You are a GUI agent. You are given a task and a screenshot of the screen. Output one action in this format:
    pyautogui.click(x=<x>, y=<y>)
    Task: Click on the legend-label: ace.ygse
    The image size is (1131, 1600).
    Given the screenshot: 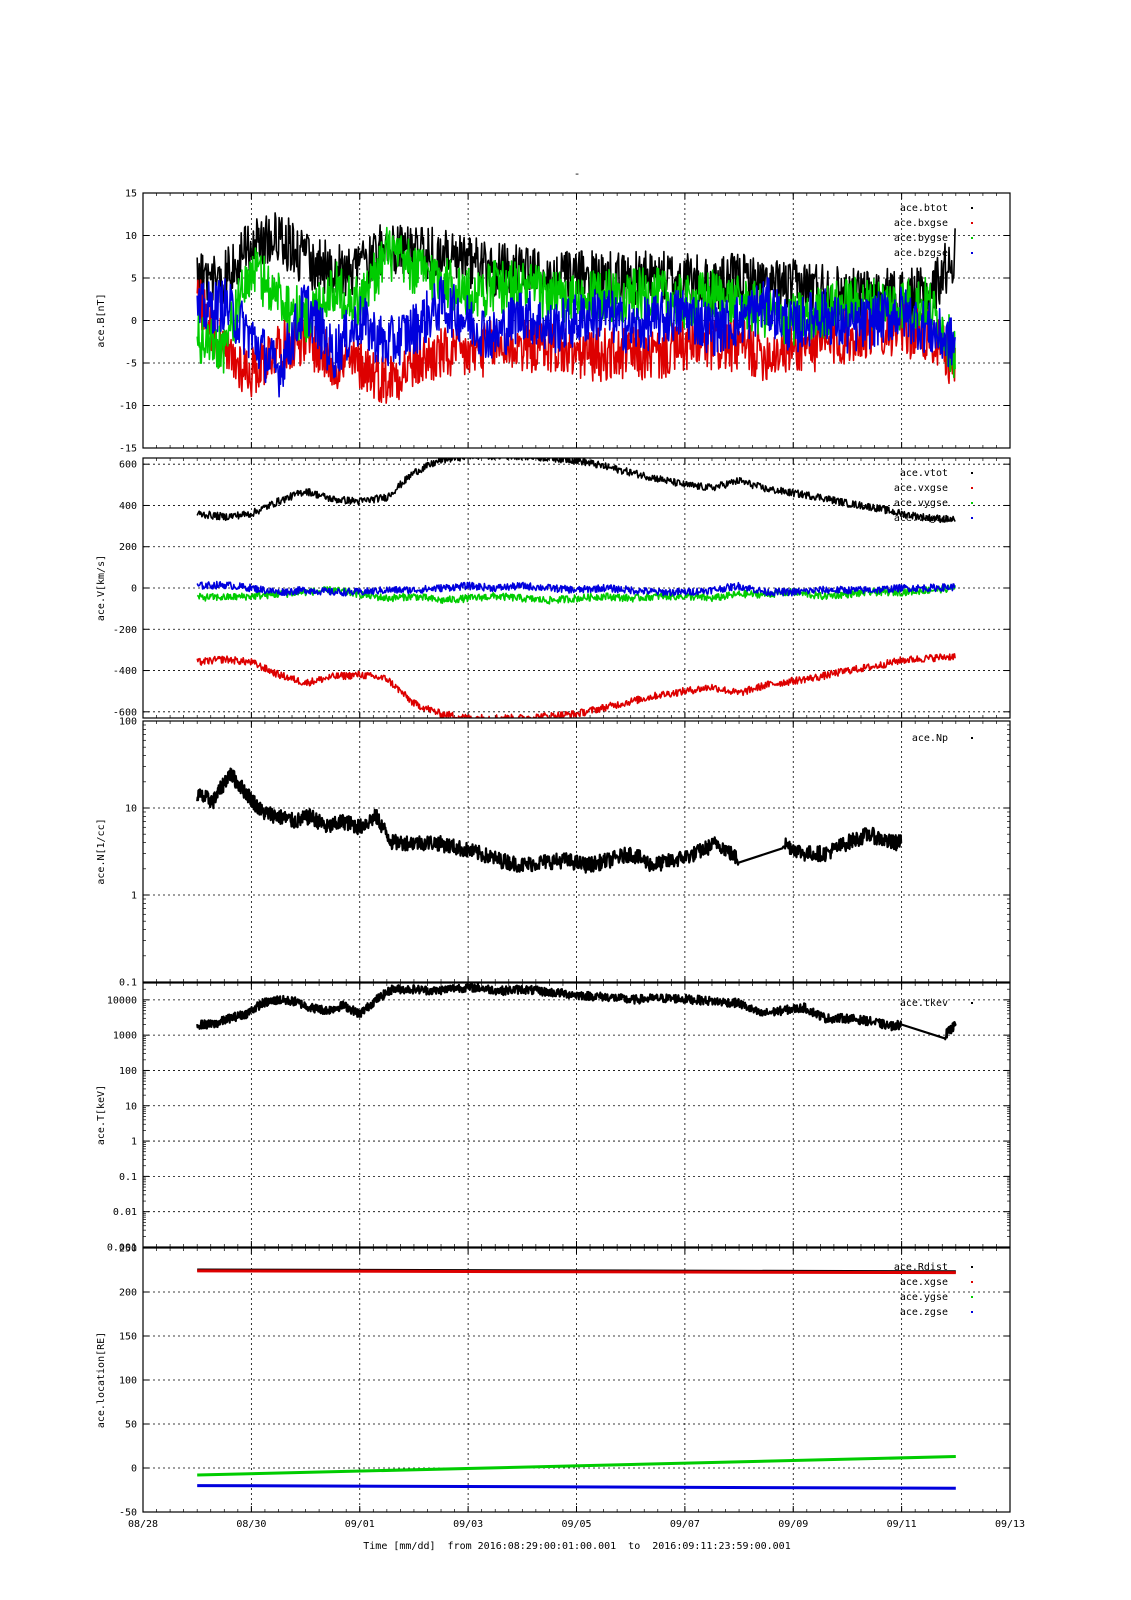 What is the action you would take?
    pyautogui.click(x=924, y=1297)
    